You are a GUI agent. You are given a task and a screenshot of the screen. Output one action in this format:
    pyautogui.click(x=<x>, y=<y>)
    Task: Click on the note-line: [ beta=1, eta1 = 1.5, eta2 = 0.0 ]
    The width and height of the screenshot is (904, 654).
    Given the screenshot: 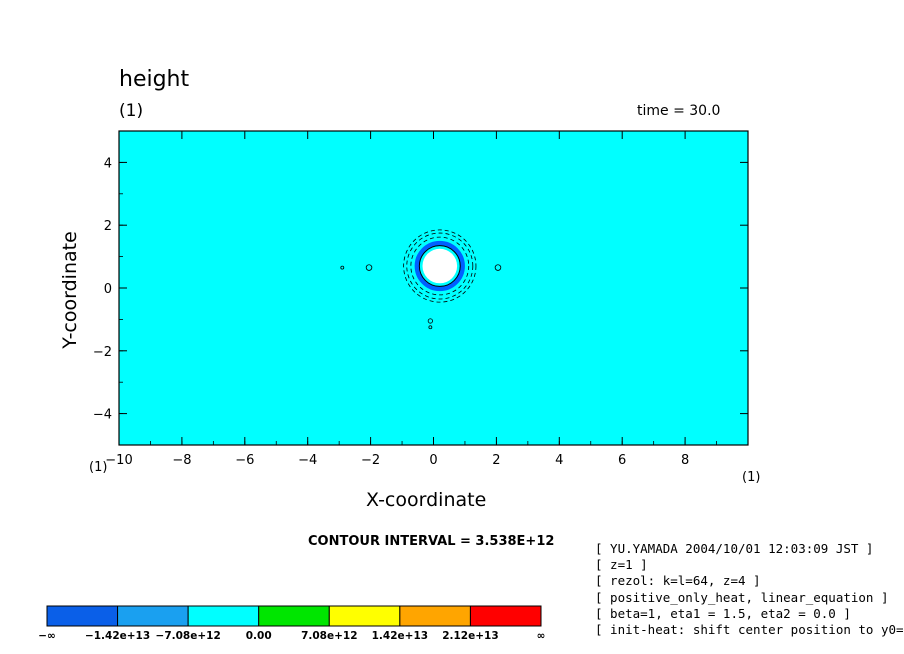 What is the action you would take?
    pyautogui.click(x=723, y=613)
    